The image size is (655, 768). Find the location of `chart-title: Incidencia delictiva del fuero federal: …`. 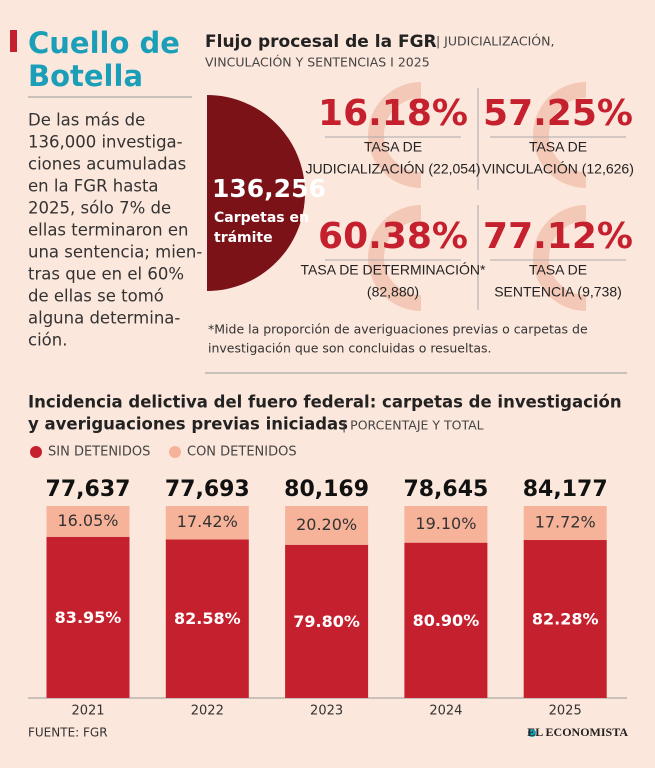

chart-title: Incidencia delictiva del fuero federal: … is located at coordinates (325, 402).